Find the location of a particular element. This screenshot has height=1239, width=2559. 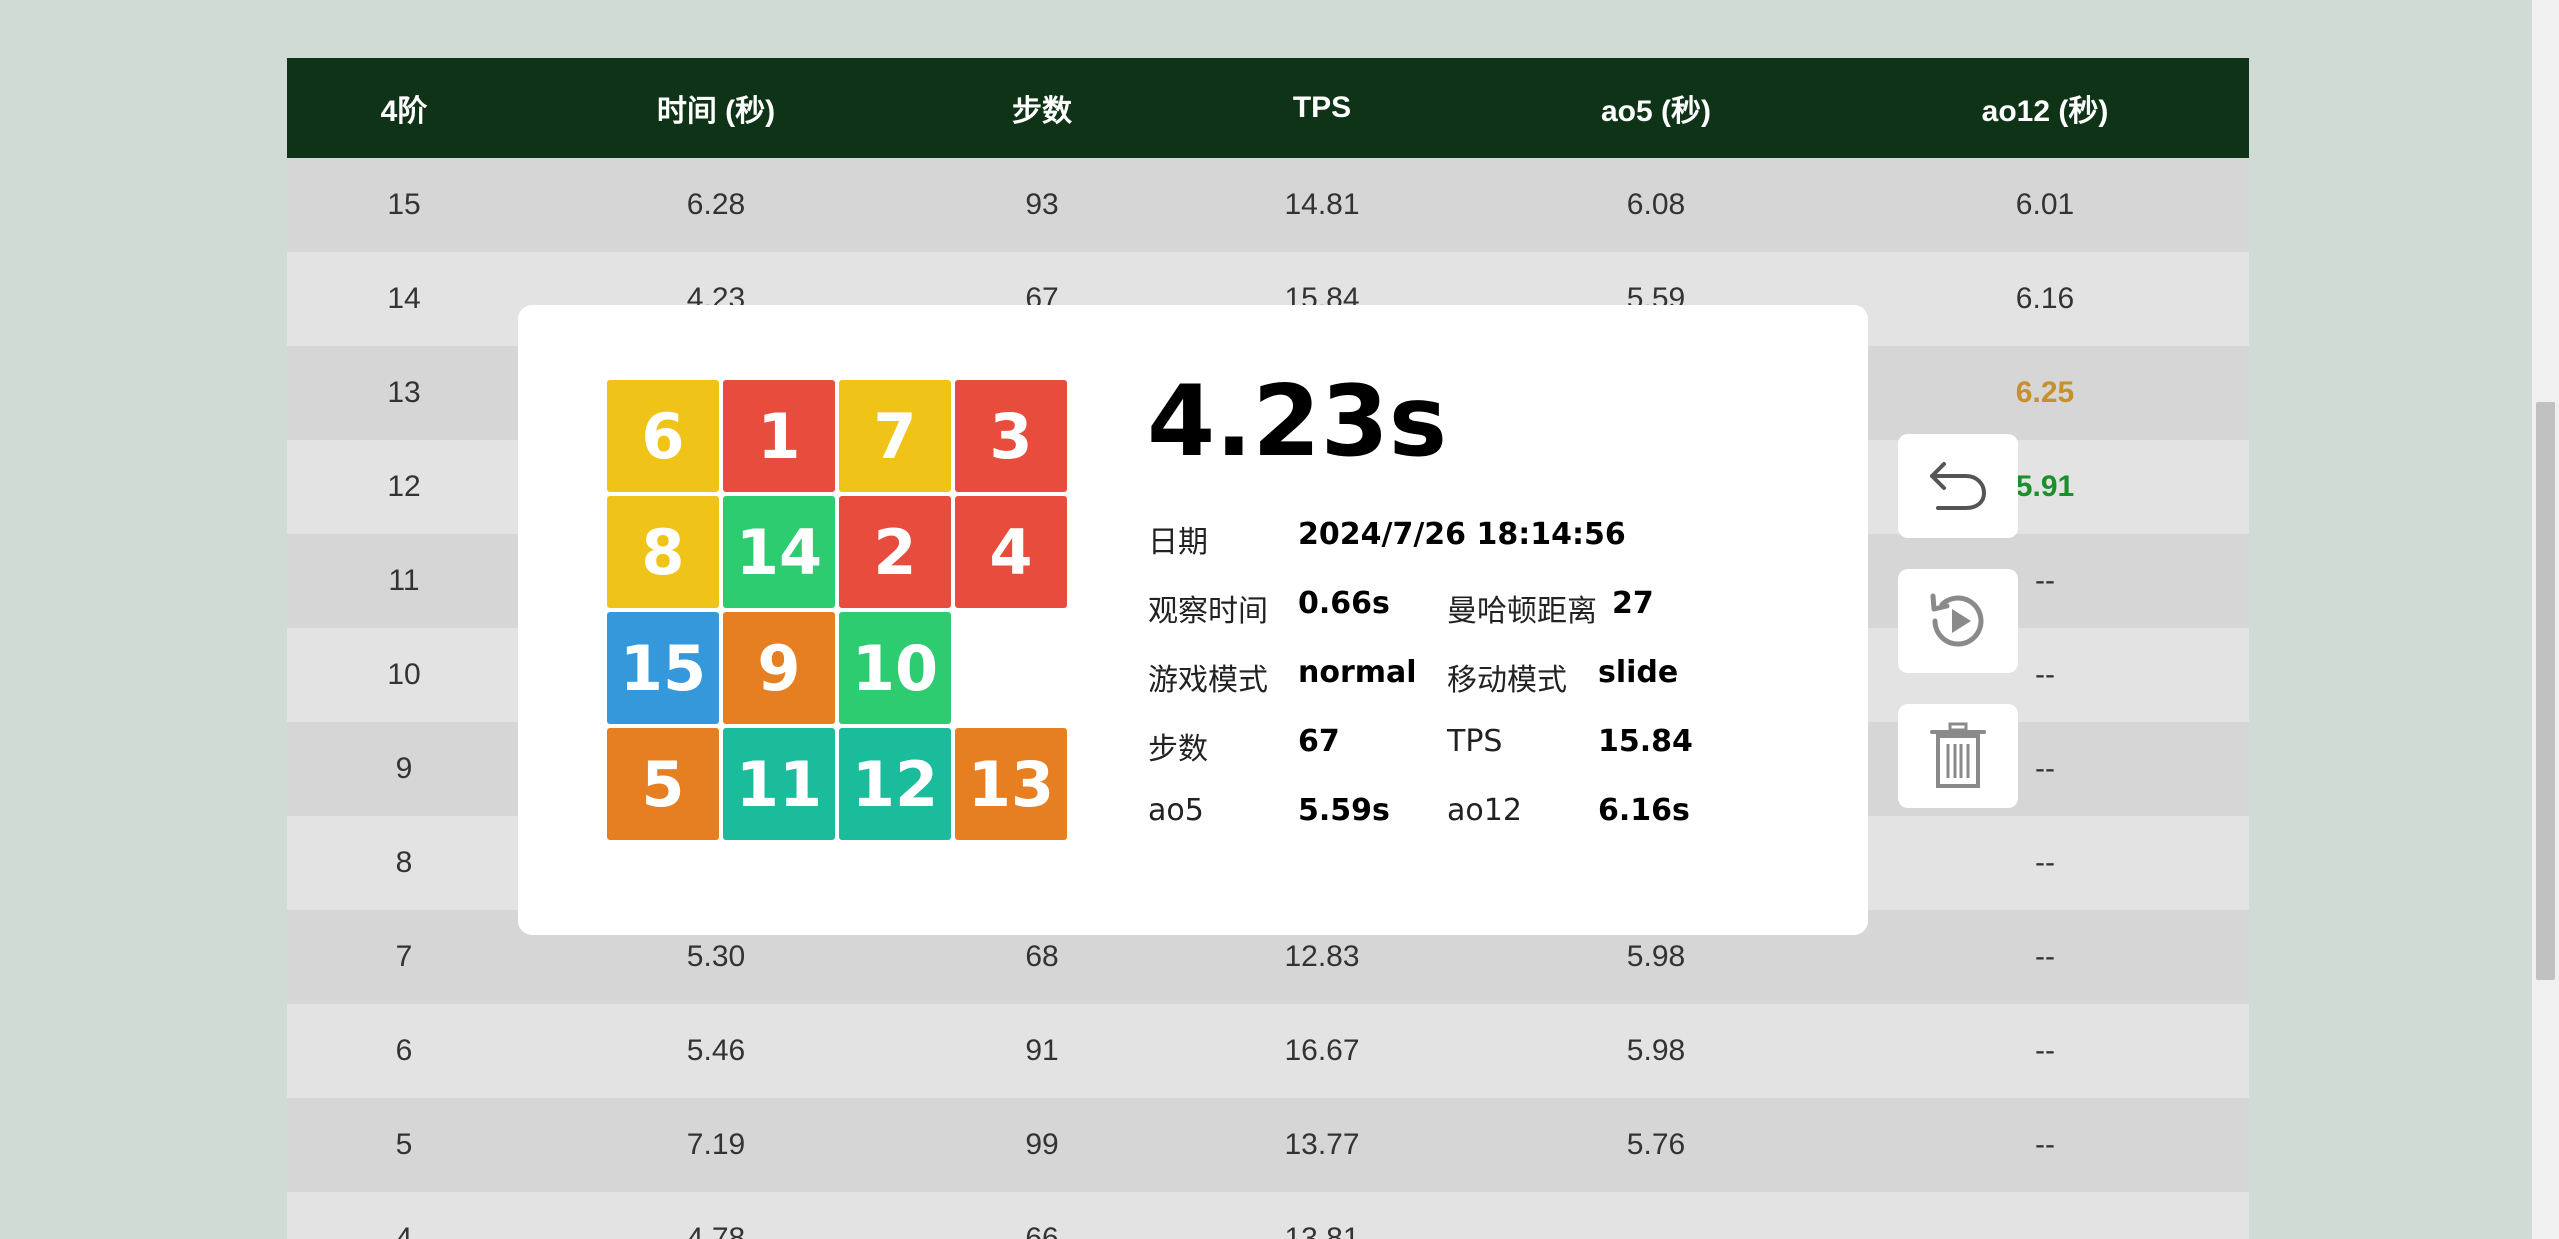

board-tile: 8 is located at coordinates (663, 552).